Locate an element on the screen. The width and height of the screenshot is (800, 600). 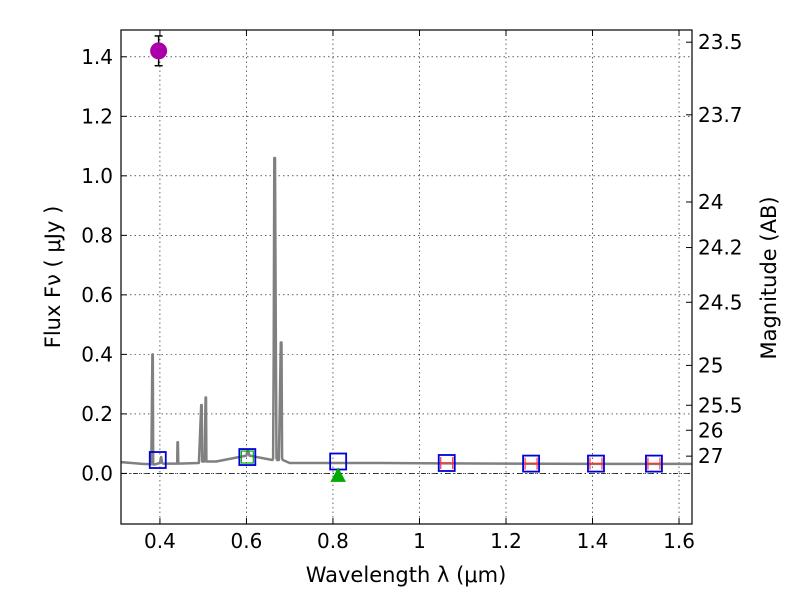
x-tick-label: 0.6 is located at coordinates (247, 541).